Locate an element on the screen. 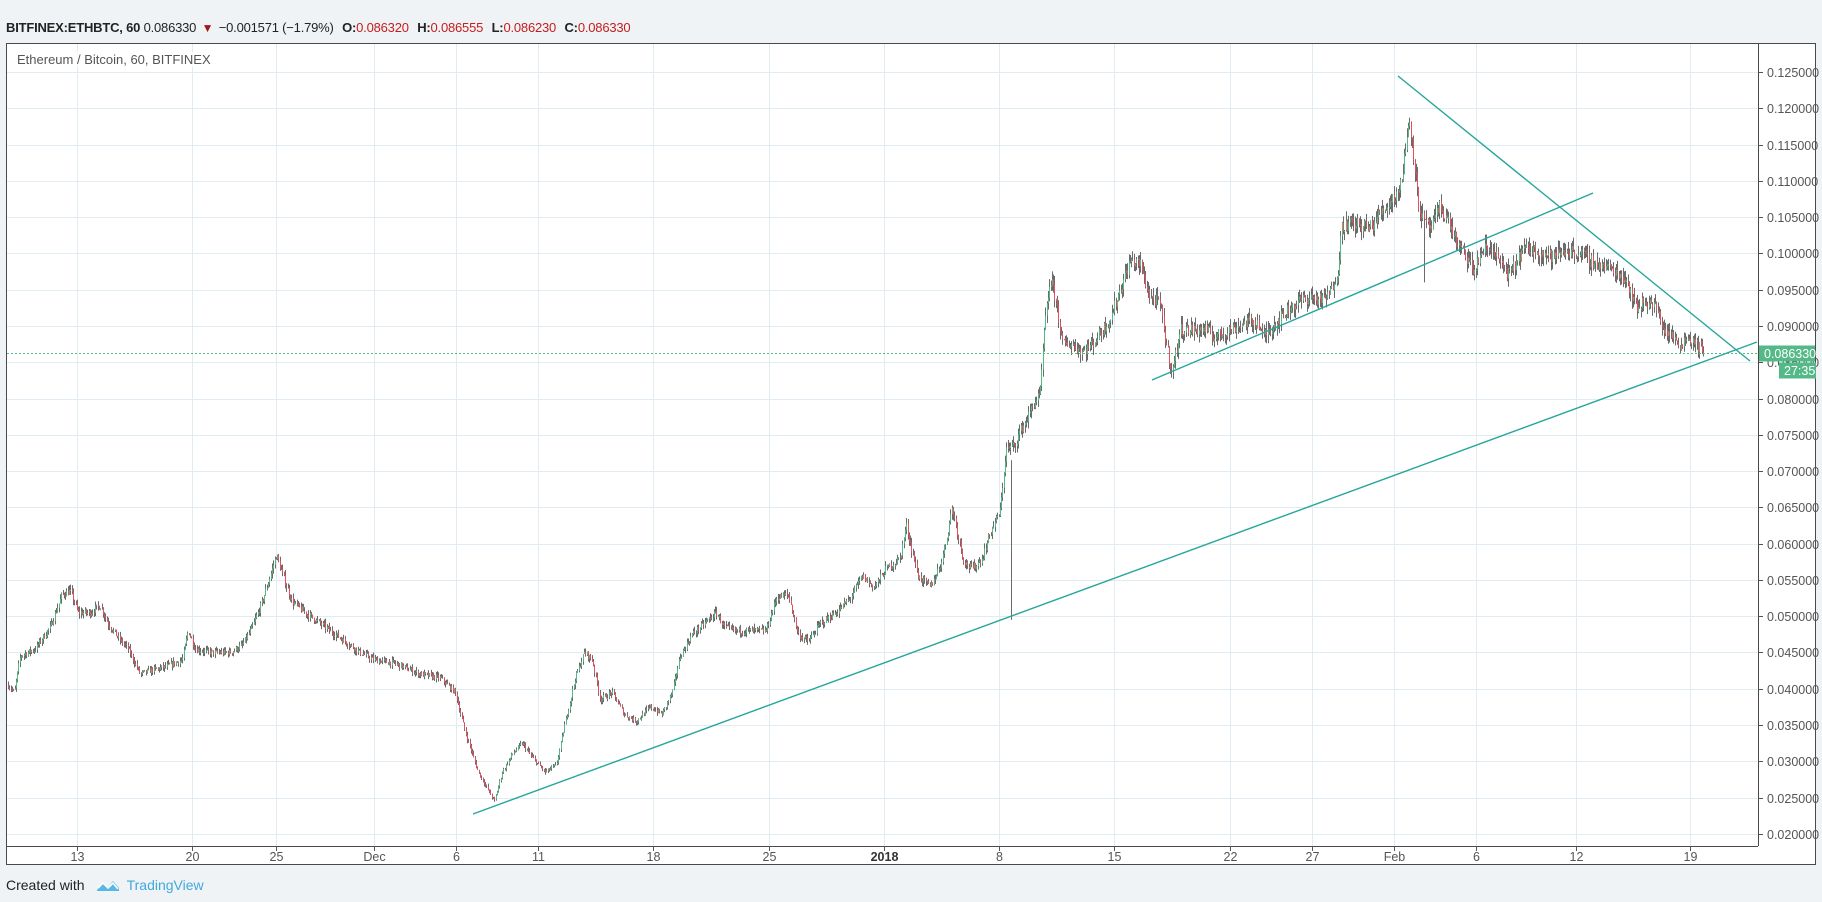 The image size is (1822, 902). low-value: 0.086230 is located at coordinates (530, 27).